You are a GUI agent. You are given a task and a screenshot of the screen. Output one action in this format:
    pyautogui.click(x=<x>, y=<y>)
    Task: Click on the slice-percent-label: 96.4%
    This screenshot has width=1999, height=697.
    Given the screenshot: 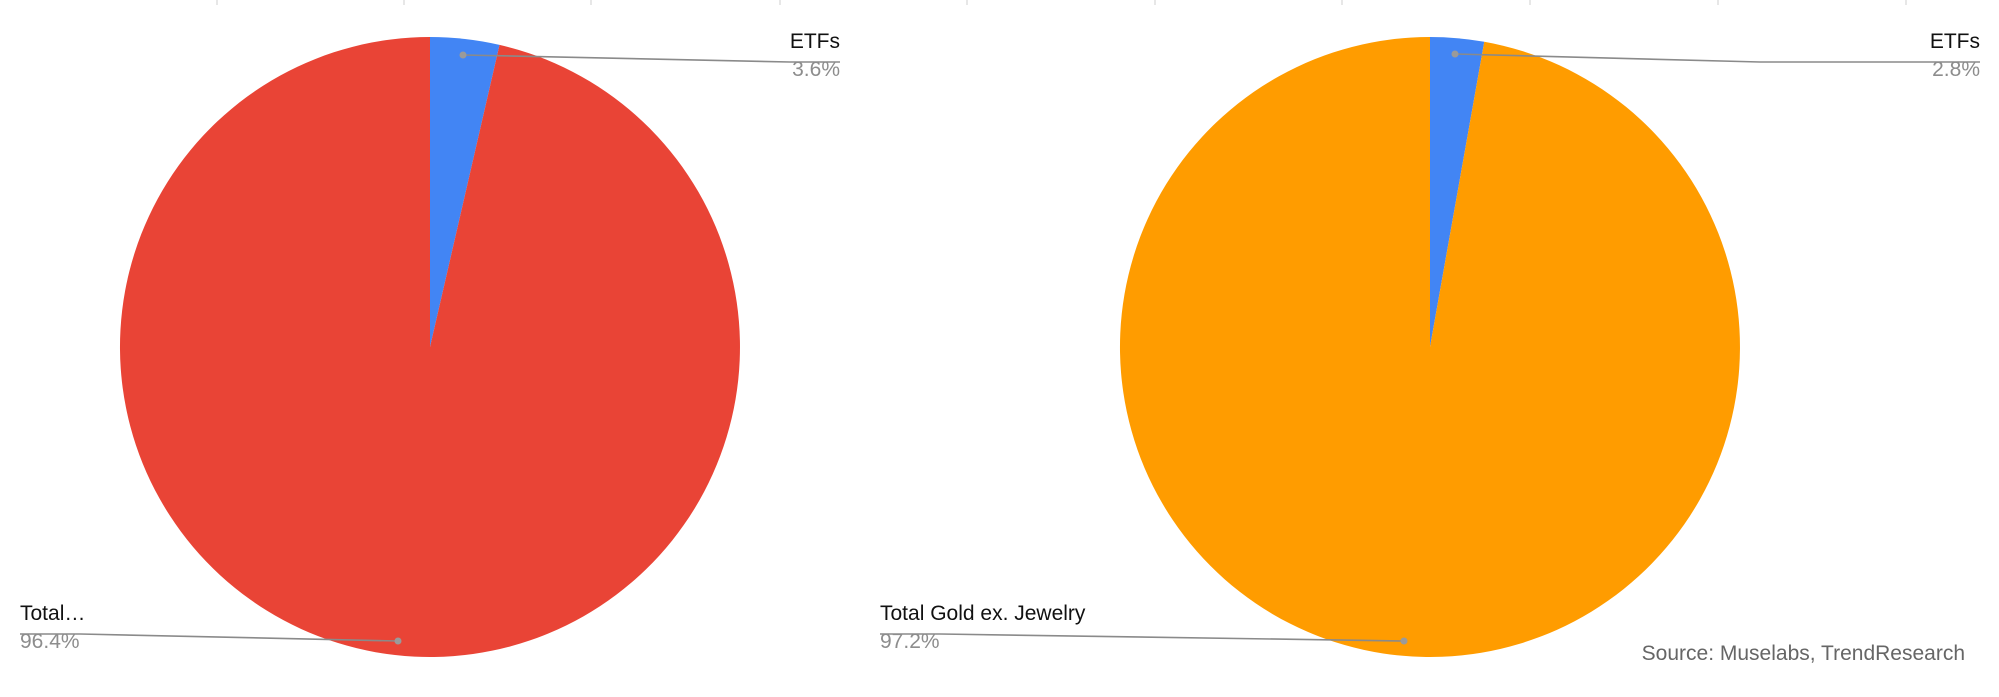 What is the action you would take?
    pyautogui.click(x=50, y=641)
    